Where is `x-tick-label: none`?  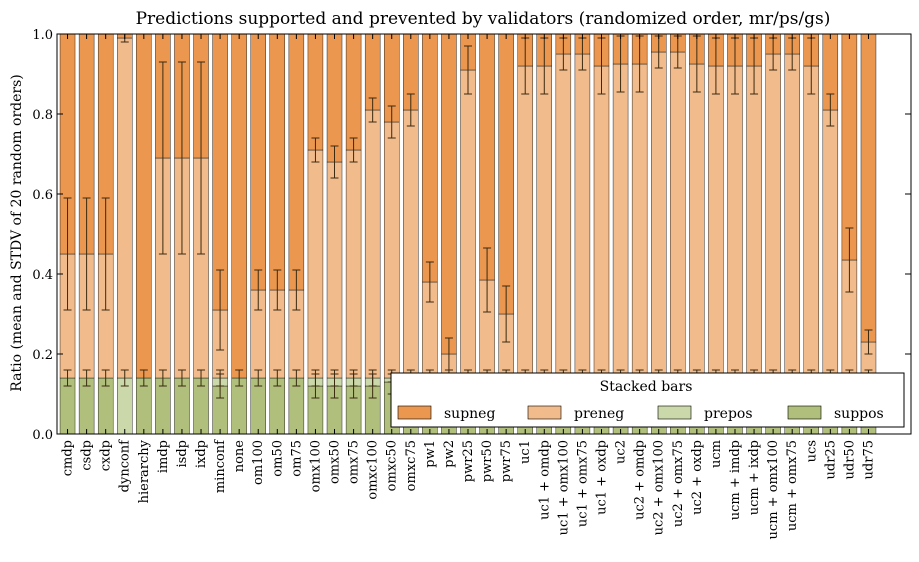
x-tick-label: none is located at coordinates (239, 456).